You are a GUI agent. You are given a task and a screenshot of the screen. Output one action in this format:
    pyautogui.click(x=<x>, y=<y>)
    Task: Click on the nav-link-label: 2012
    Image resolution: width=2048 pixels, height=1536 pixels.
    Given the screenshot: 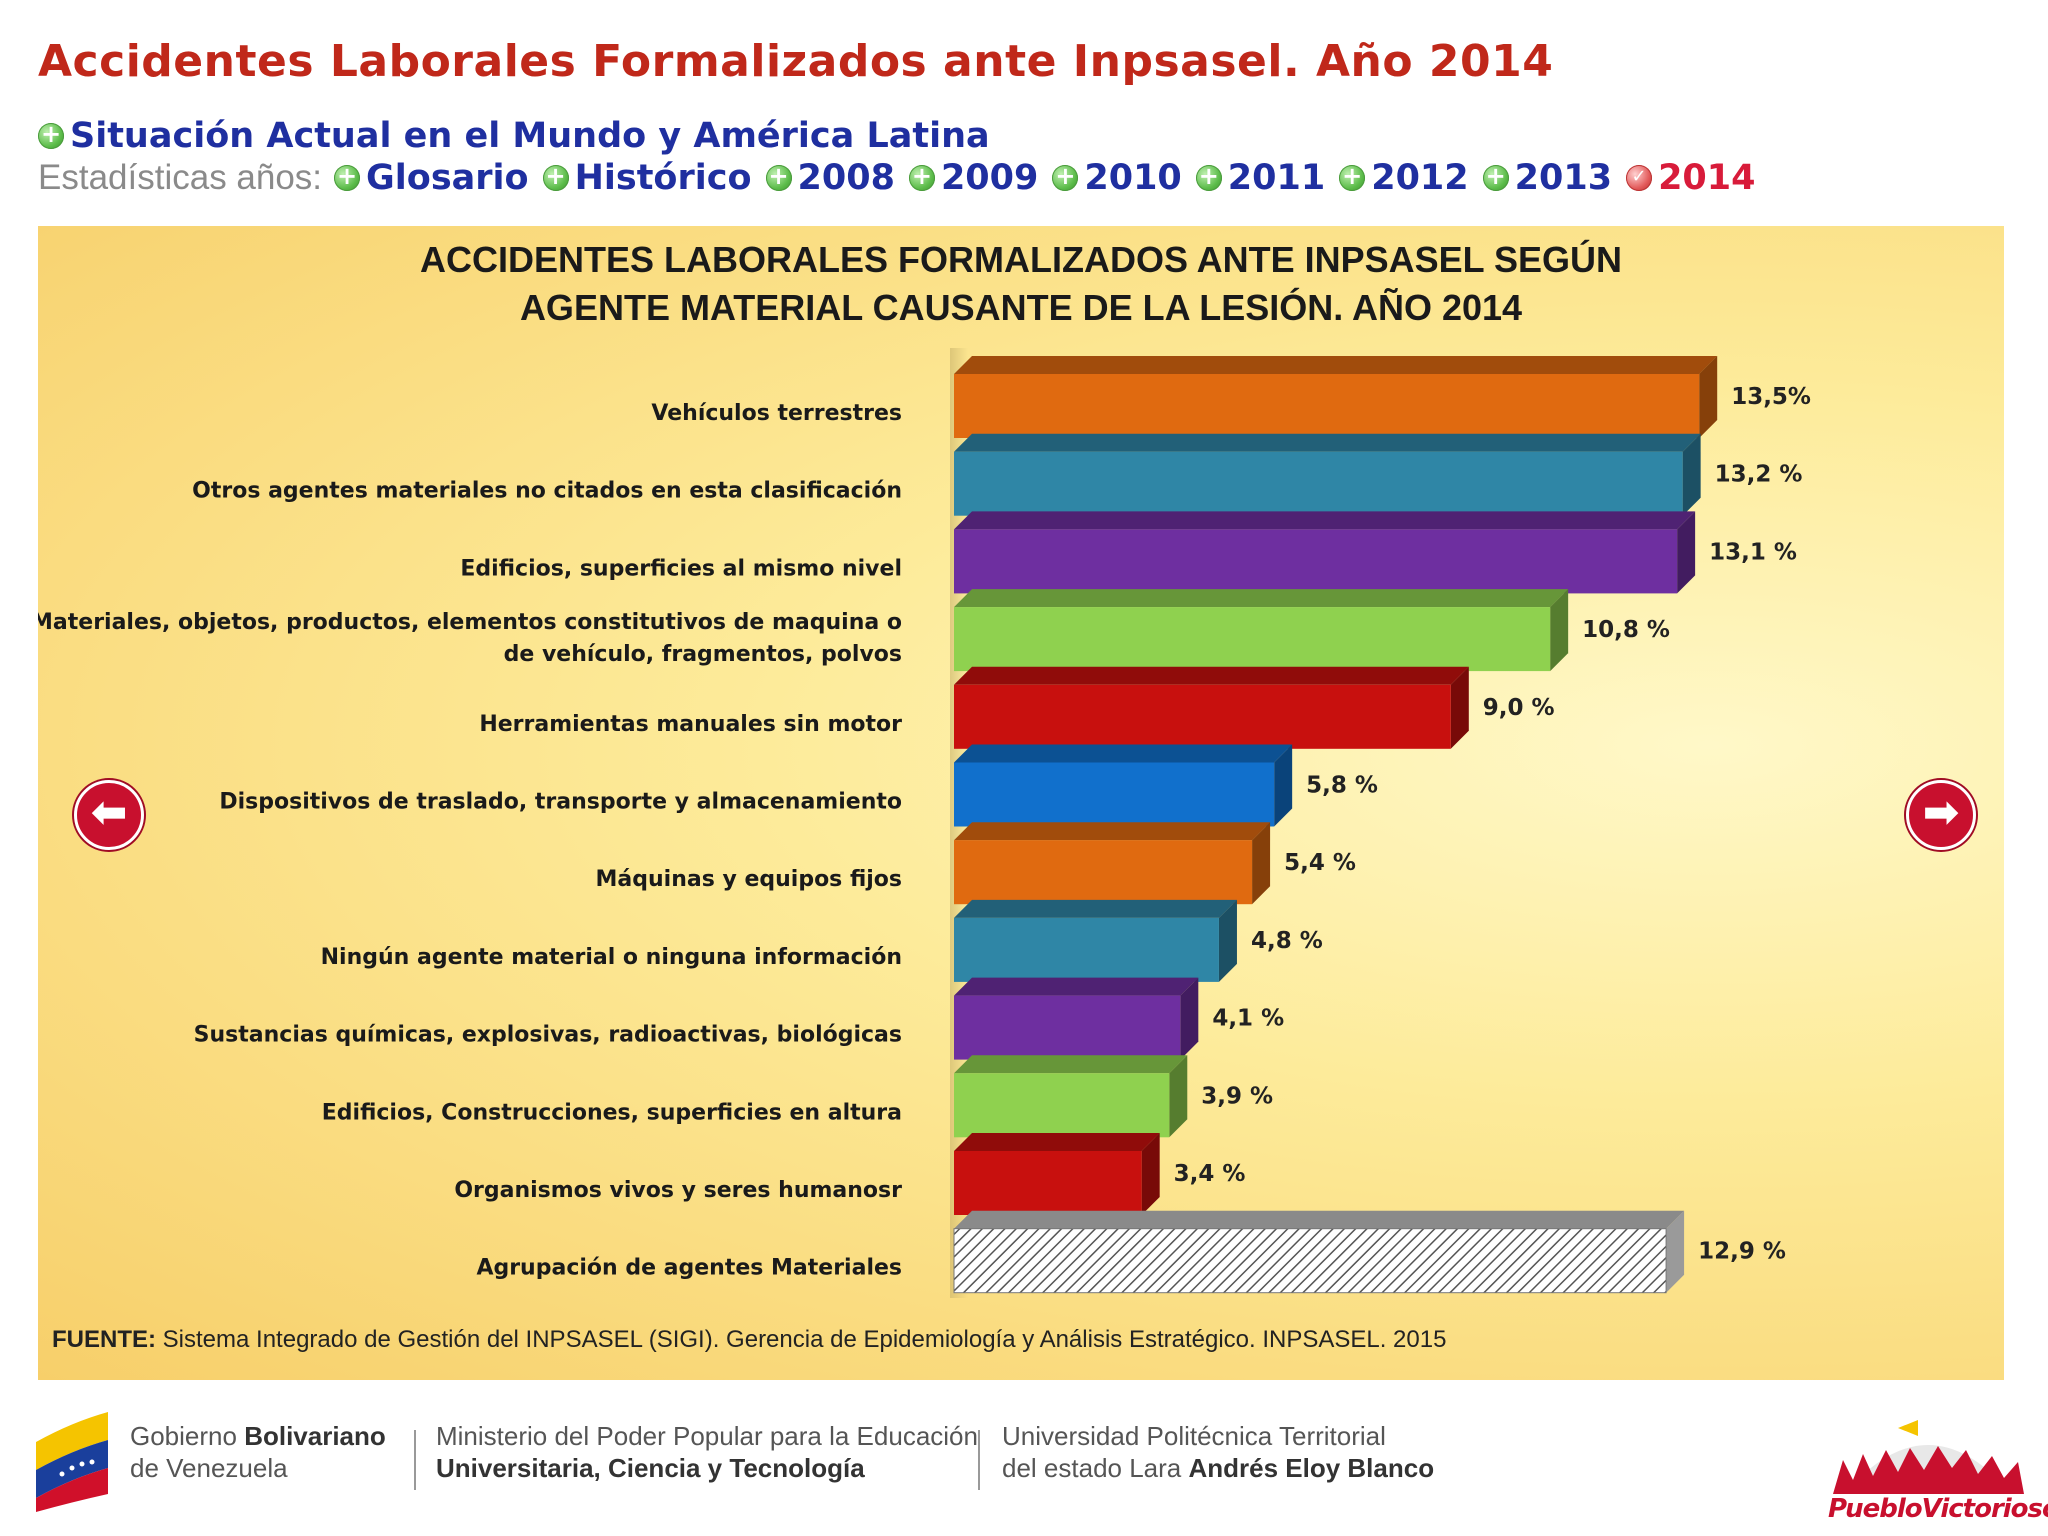 What is the action you would take?
    pyautogui.click(x=1420, y=178)
    